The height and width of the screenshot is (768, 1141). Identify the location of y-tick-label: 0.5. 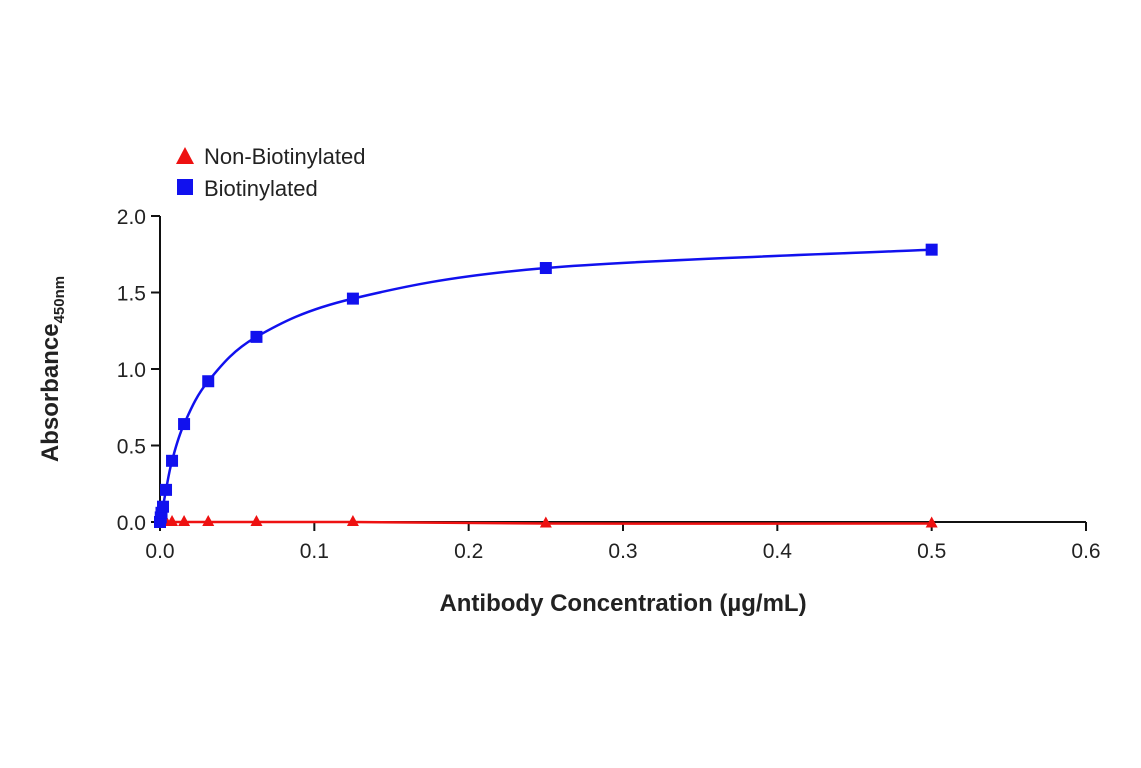
(131, 447).